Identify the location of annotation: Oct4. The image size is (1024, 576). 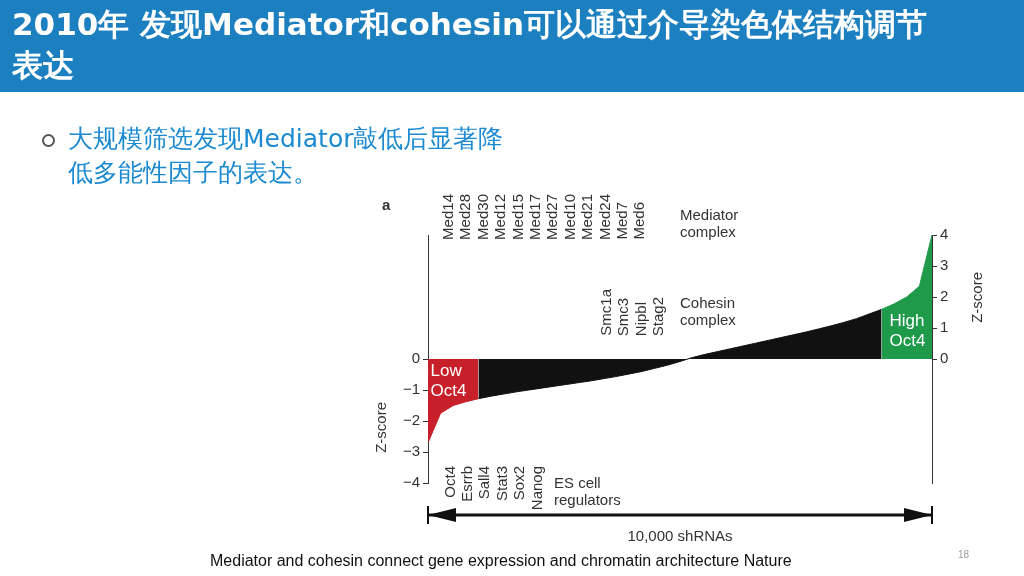
(449, 481).